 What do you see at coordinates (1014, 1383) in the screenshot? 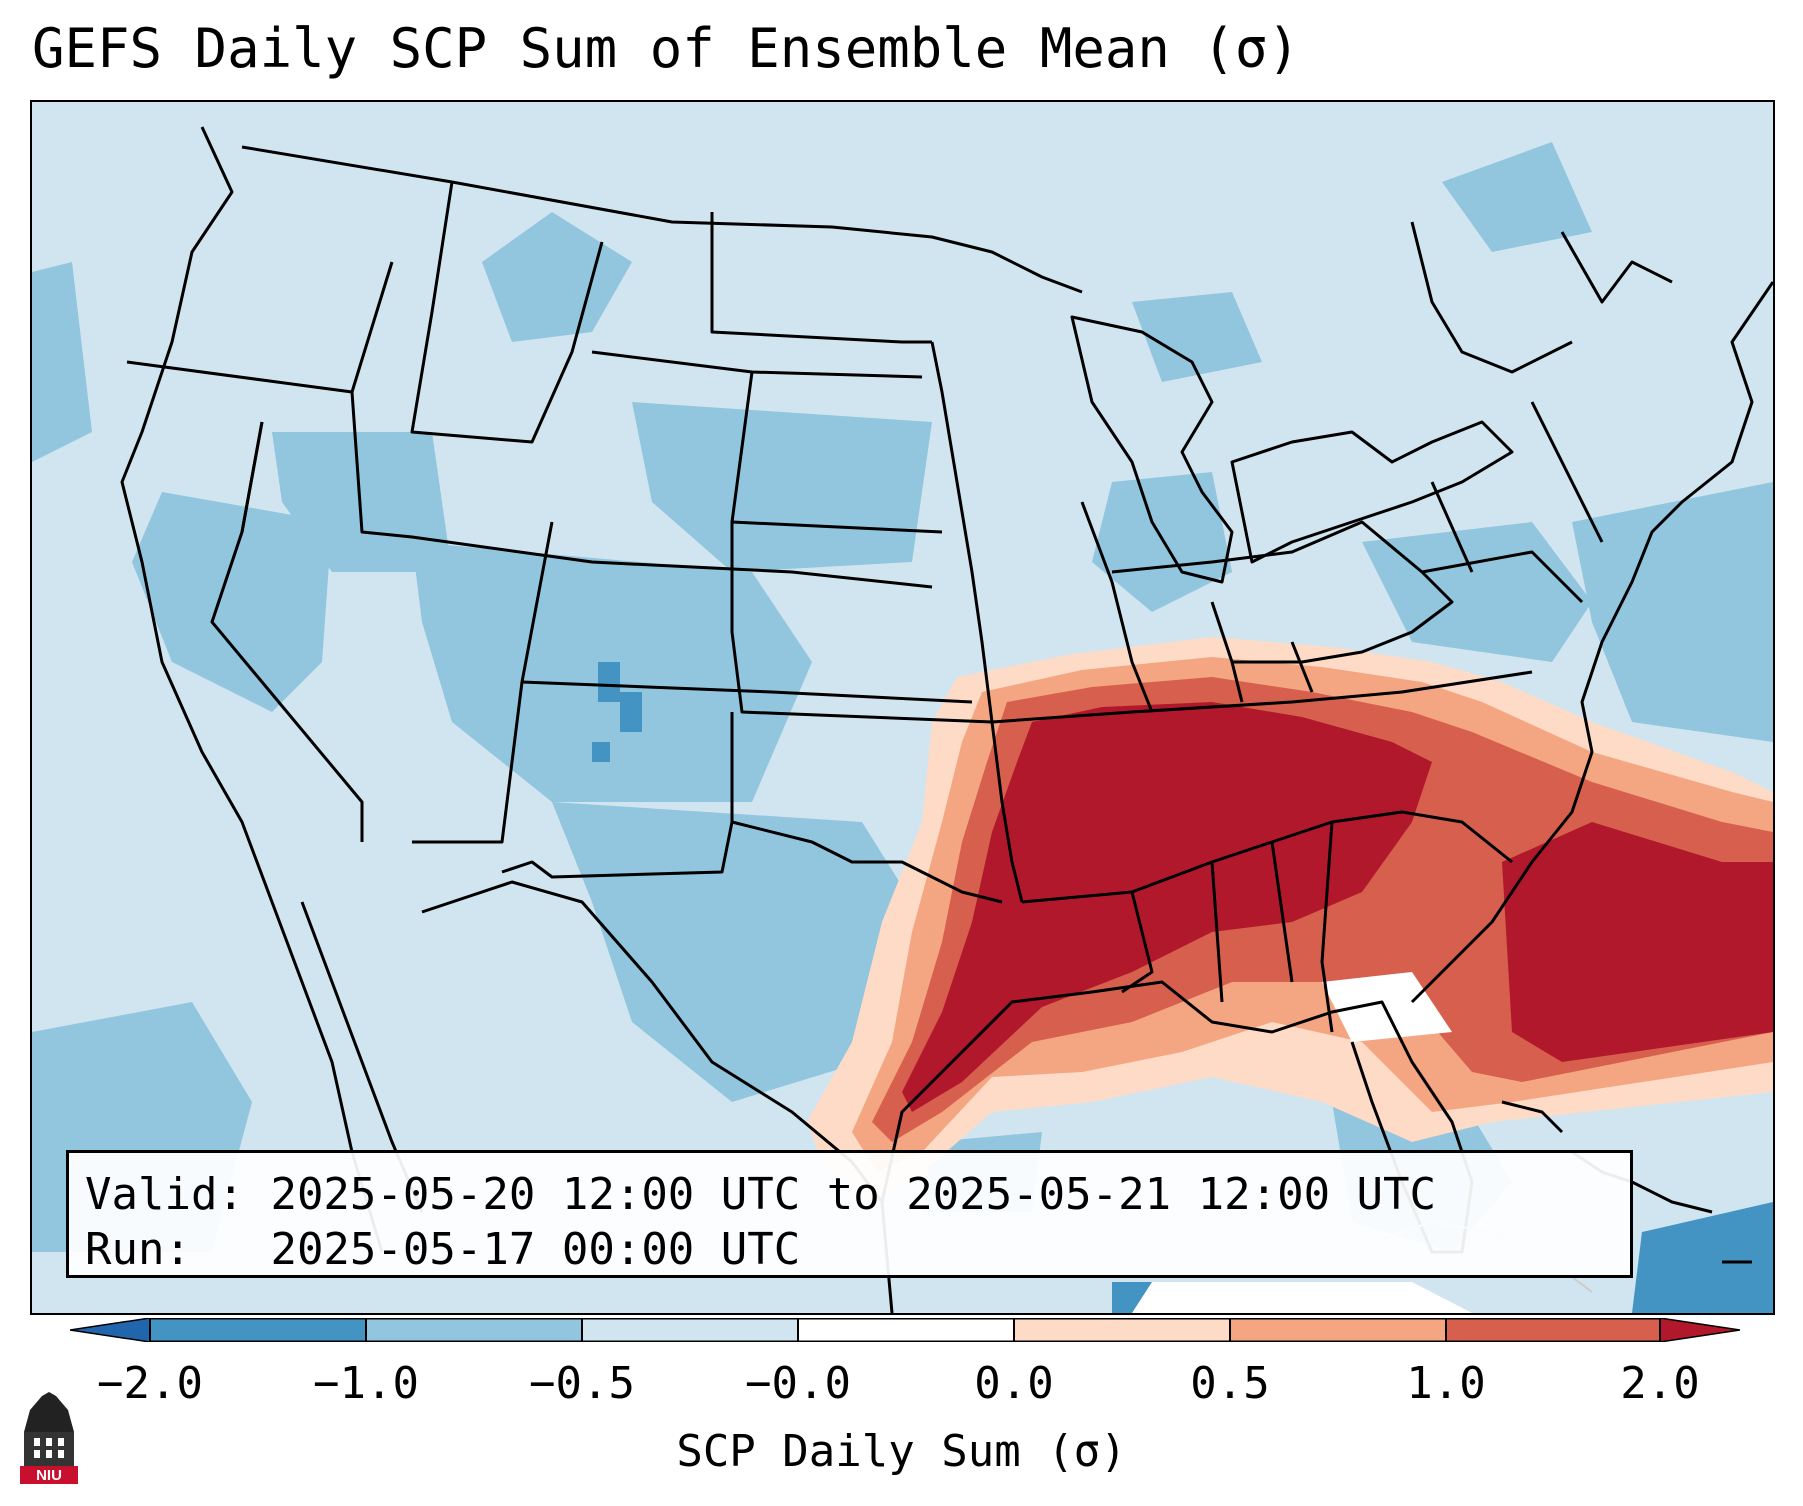
I see `colorbar-tick-label: 0.0` at bounding box center [1014, 1383].